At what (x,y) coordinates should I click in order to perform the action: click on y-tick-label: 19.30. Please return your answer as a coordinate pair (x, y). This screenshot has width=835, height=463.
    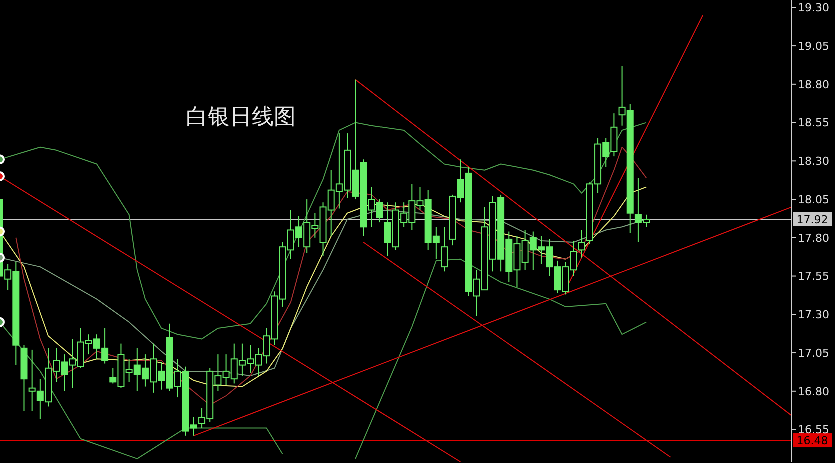
    Looking at the image, I should click on (814, 8).